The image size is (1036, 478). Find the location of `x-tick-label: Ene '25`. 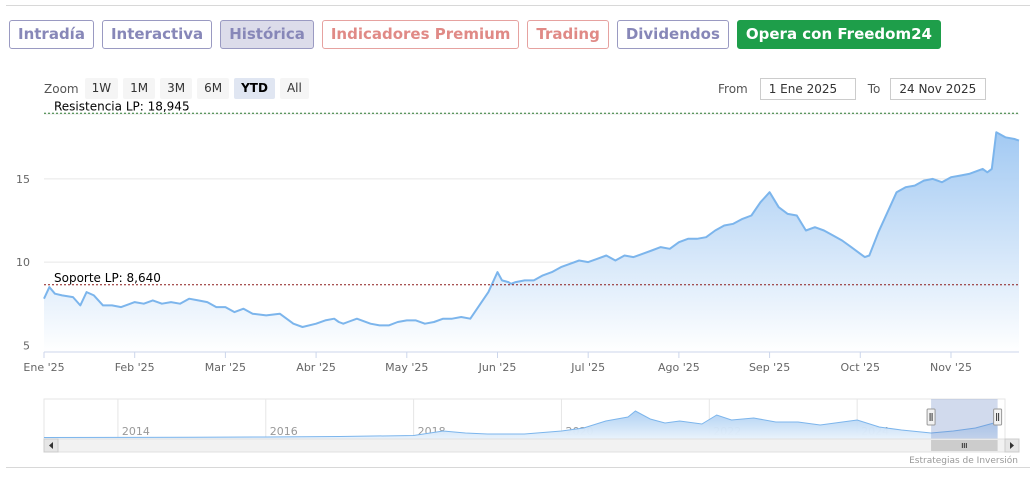

x-tick-label: Ene '25 is located at coordinates (43, 367).